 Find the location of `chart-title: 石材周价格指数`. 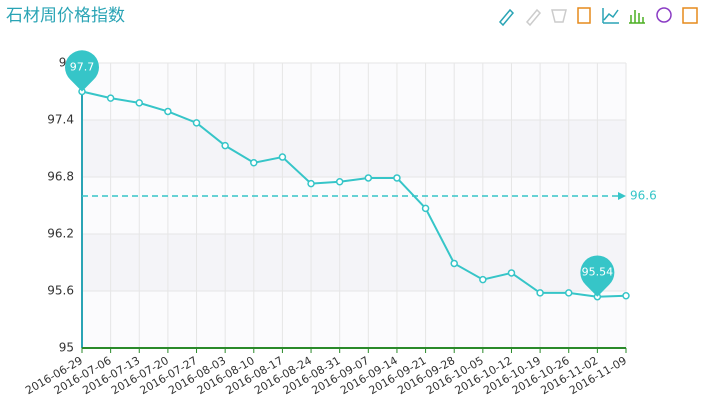

chart-title: 石材周价格指数 is located at coordinates (65, 16).